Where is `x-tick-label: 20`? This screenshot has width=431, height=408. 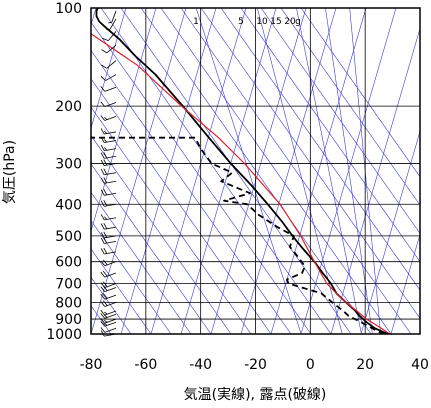 x-tick-label: 20 is located at coordinates (365, 365).